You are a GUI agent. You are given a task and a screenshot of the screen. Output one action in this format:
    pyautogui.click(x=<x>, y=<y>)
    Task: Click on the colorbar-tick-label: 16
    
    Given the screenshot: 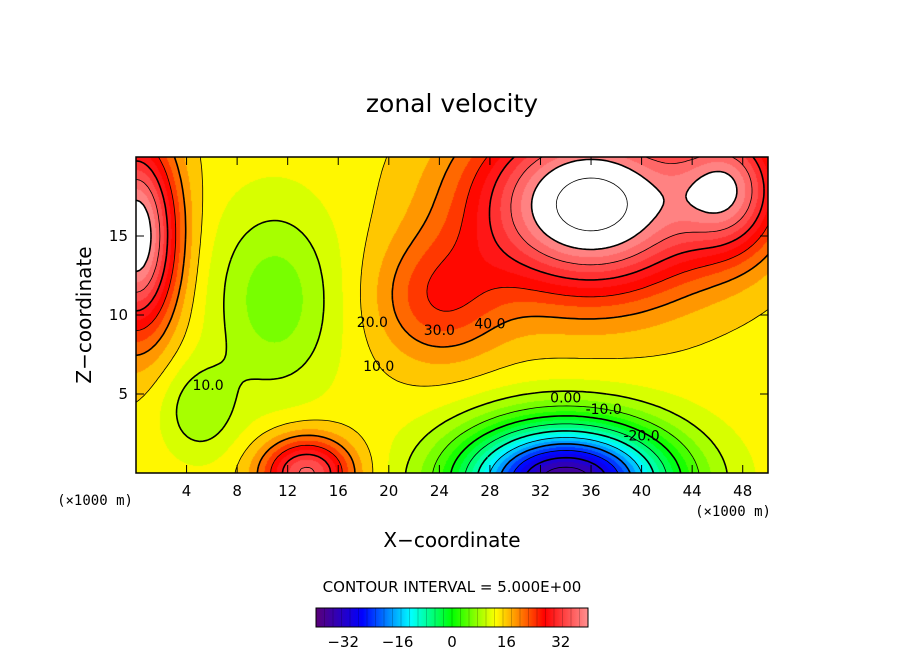 What is the action you would take?
    pyautogui.click(x=506, y=642)
    